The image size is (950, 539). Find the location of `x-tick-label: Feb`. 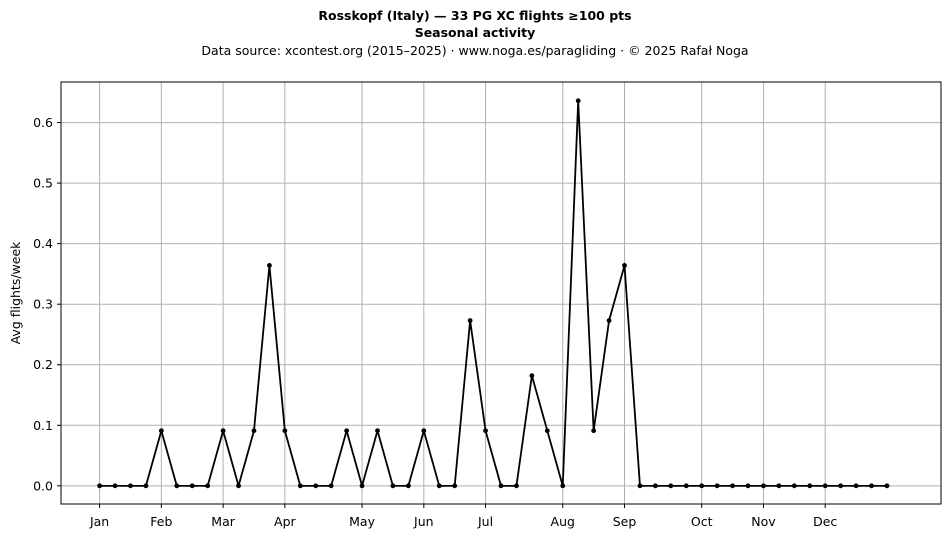

x-tick-label: Feb is located at coordinates (161, 521).